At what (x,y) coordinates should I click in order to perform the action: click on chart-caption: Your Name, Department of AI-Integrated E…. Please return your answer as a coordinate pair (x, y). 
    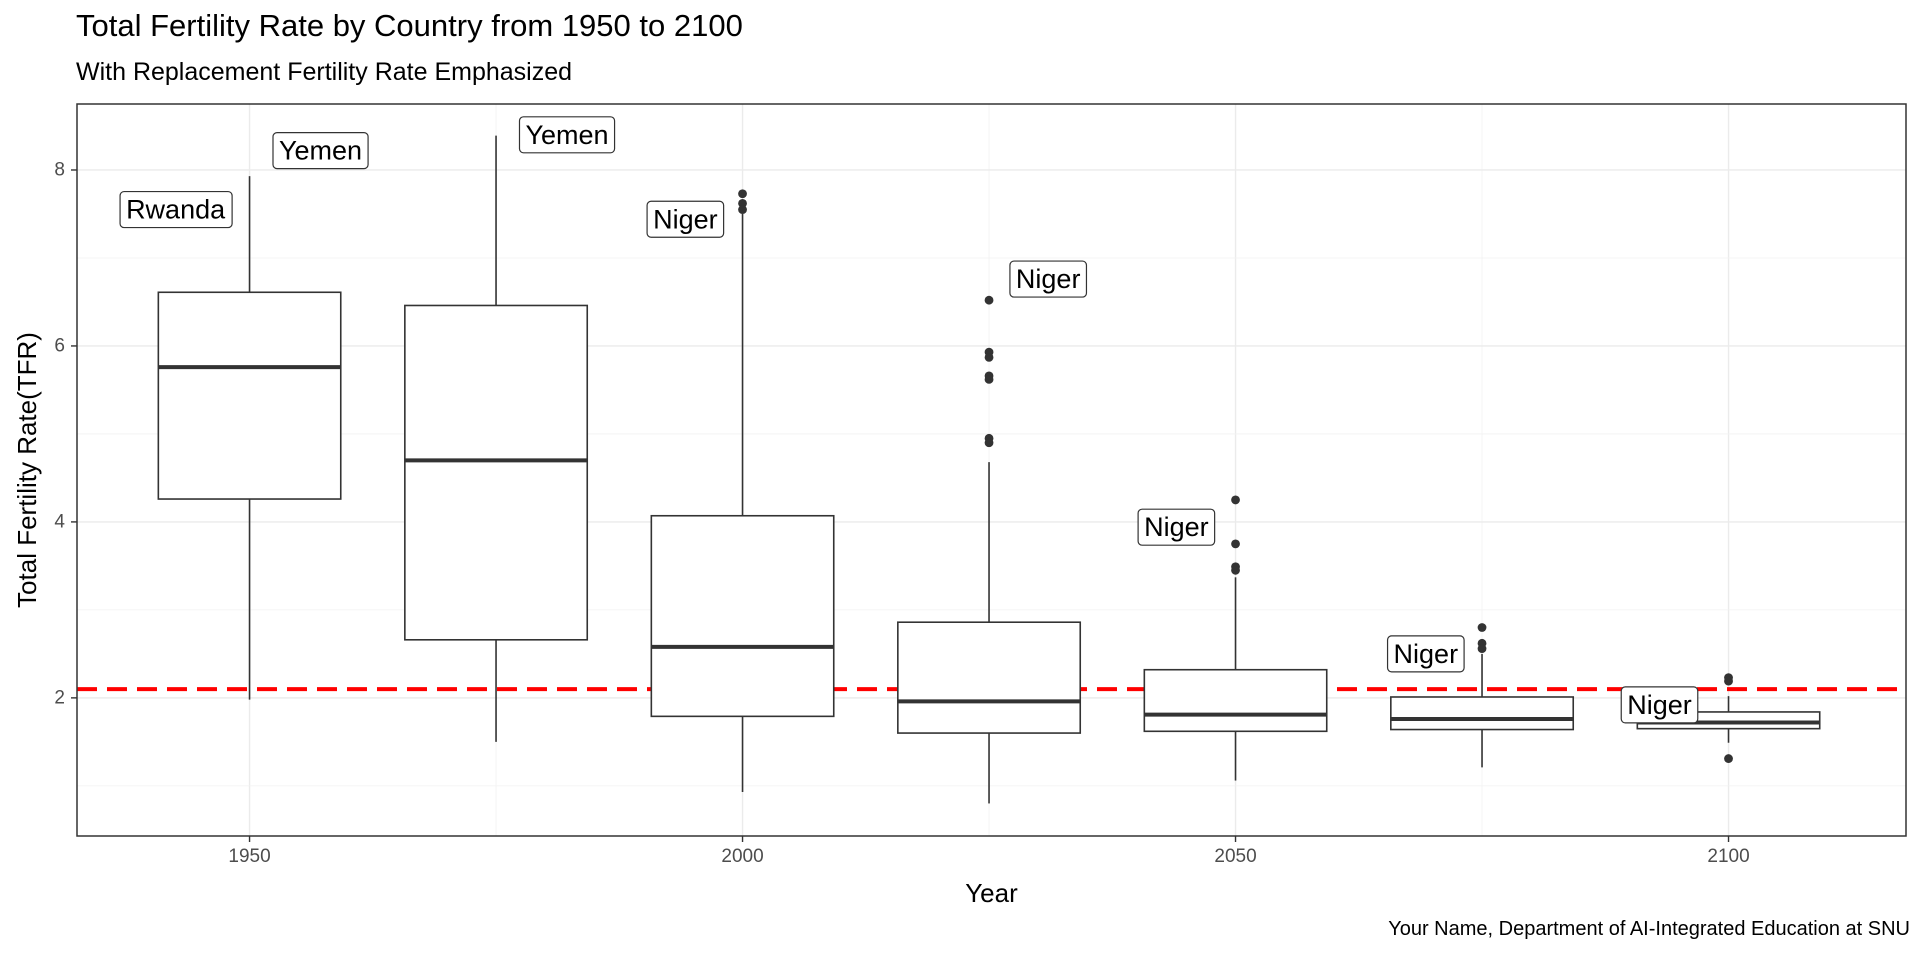
    Looking at the image, I should click on (1649, 929).